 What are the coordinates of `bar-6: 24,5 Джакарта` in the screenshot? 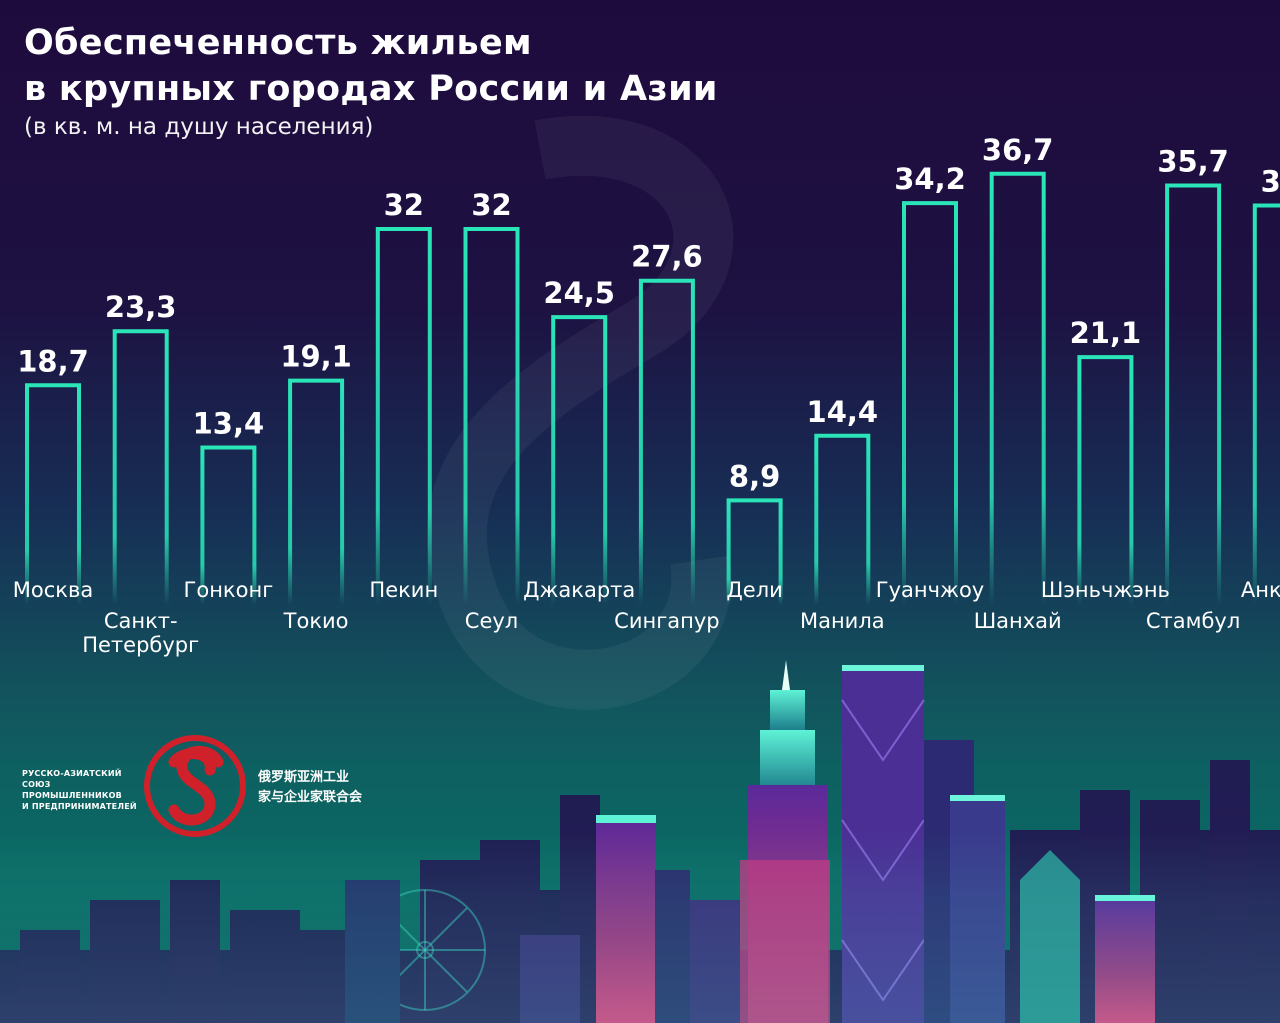 It's located at (579, 440).